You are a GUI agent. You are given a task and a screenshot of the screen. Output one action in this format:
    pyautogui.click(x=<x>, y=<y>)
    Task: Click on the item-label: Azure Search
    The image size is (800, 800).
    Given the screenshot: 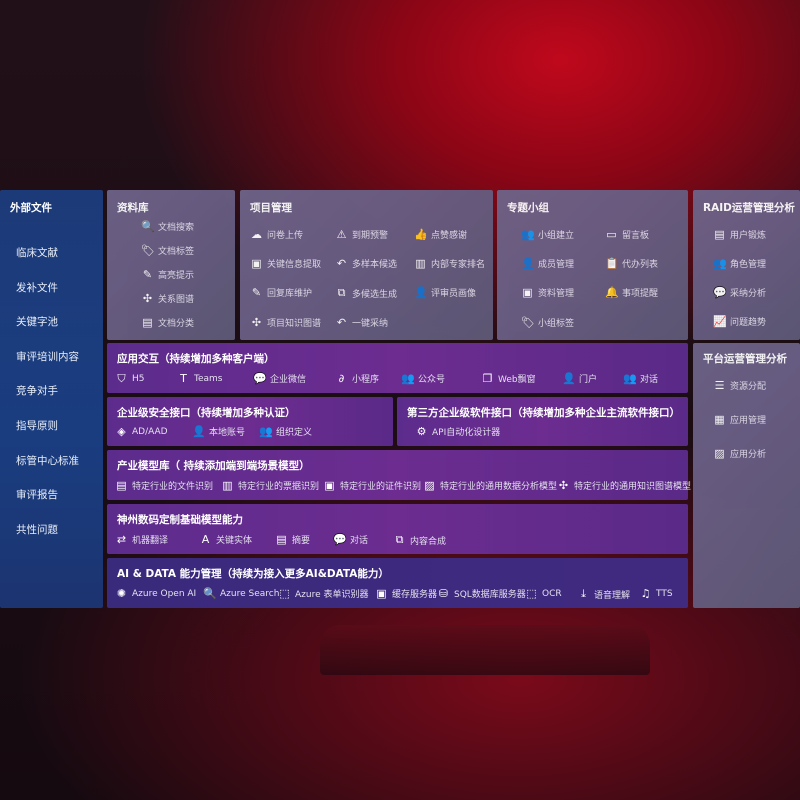 What is the action you would take?
    pyautogui.click(x=250, y=593)
    